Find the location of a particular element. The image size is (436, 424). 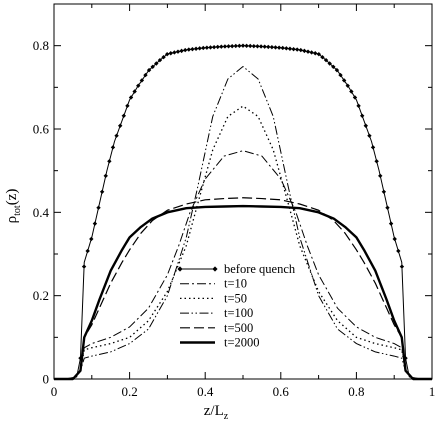

legend-item: before quench is located at coordinates (236, 269).